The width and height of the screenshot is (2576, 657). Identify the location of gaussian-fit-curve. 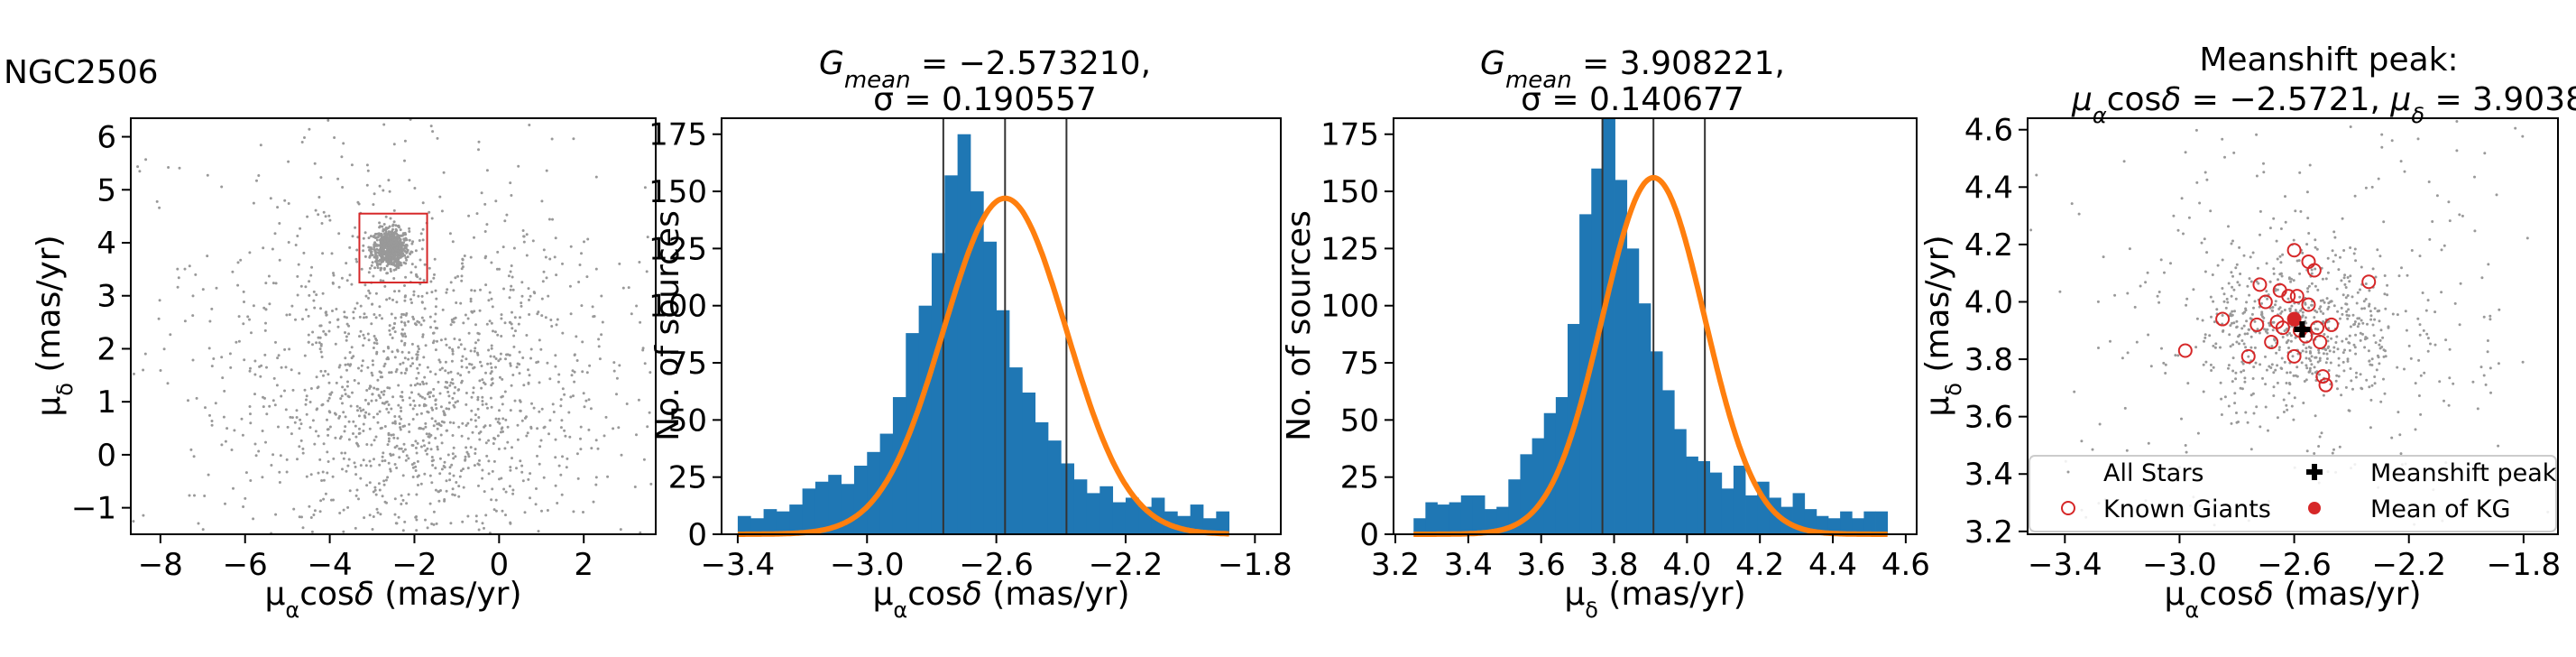
(983, 366).